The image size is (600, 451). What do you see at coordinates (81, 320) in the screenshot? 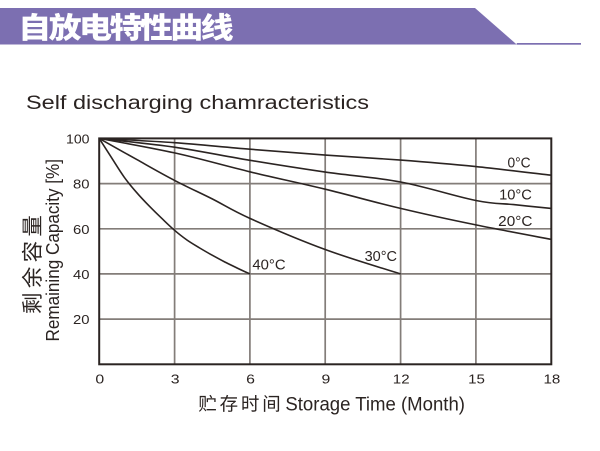
I see `svg-text: 20` at bounding box center [81, 320].